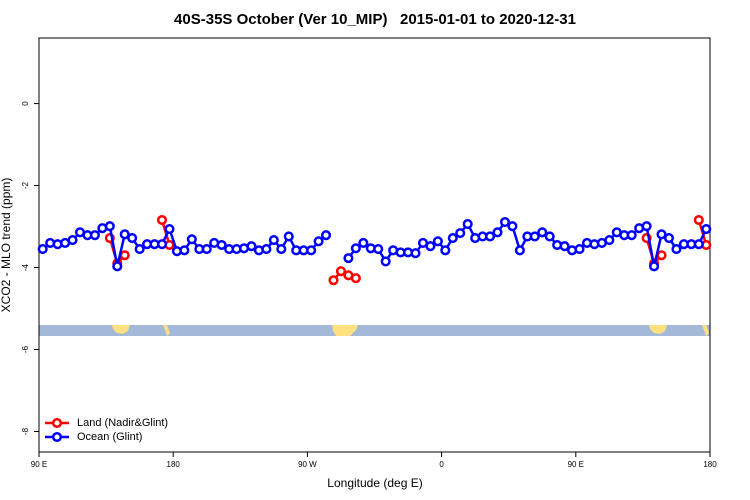  Describe the element at coordinates (25, 267) in the screenshot. I see `y-tick-label: -4` at that location.